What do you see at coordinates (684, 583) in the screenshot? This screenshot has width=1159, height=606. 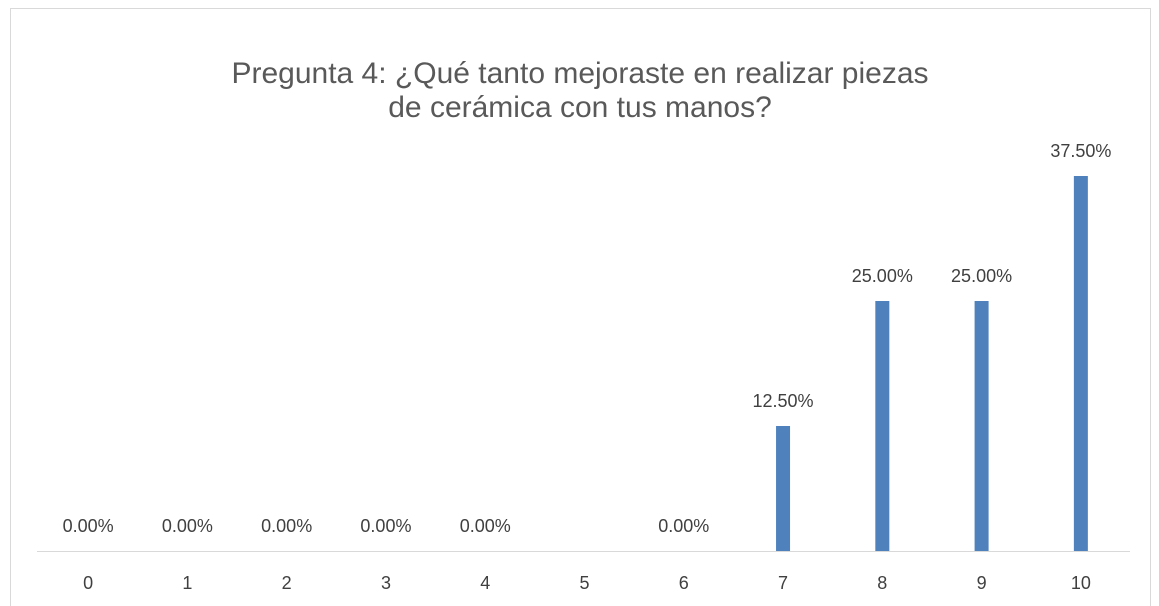 I see `x-tick-label: 6` at bounding box center [684, 583].